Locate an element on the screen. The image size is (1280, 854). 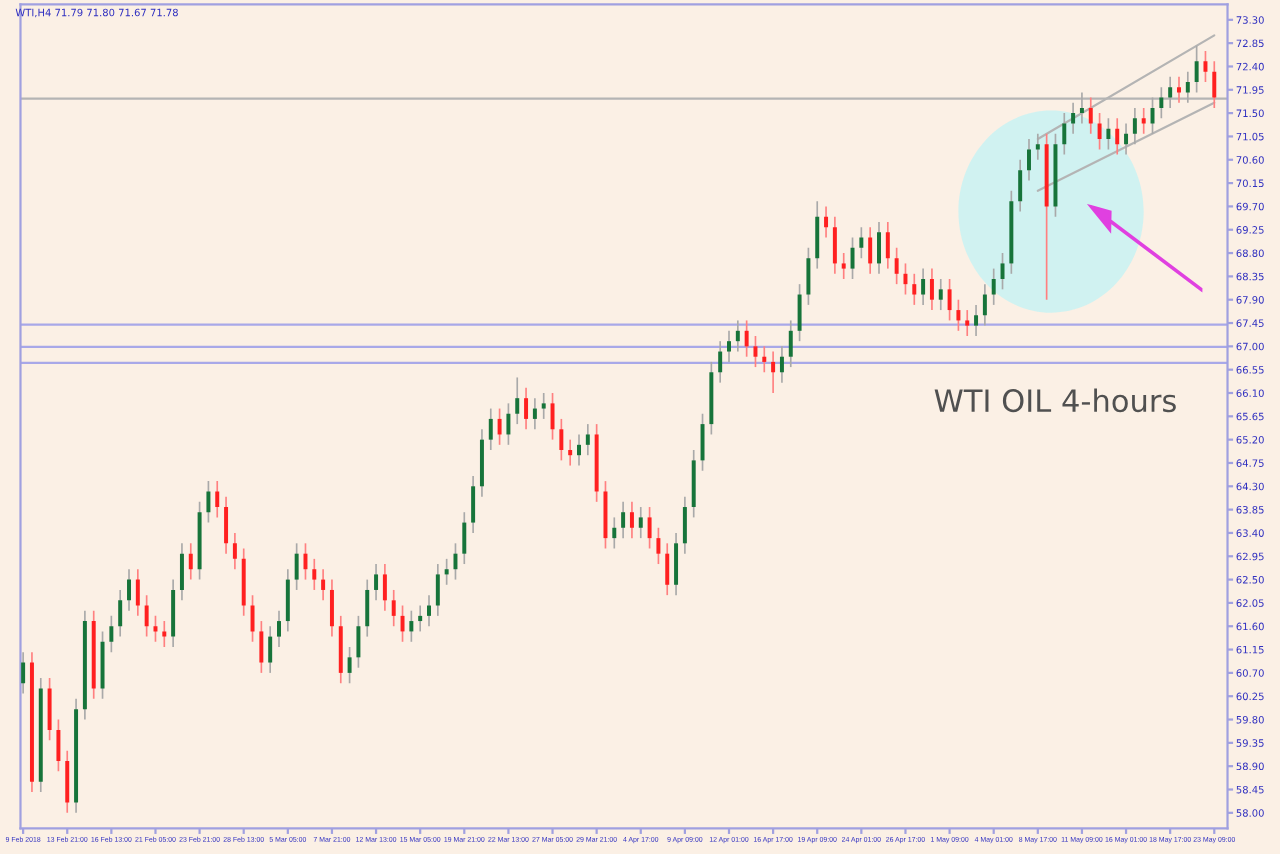
annotation: WTI OIL 4-hours is located at coordinates (1055, 400).